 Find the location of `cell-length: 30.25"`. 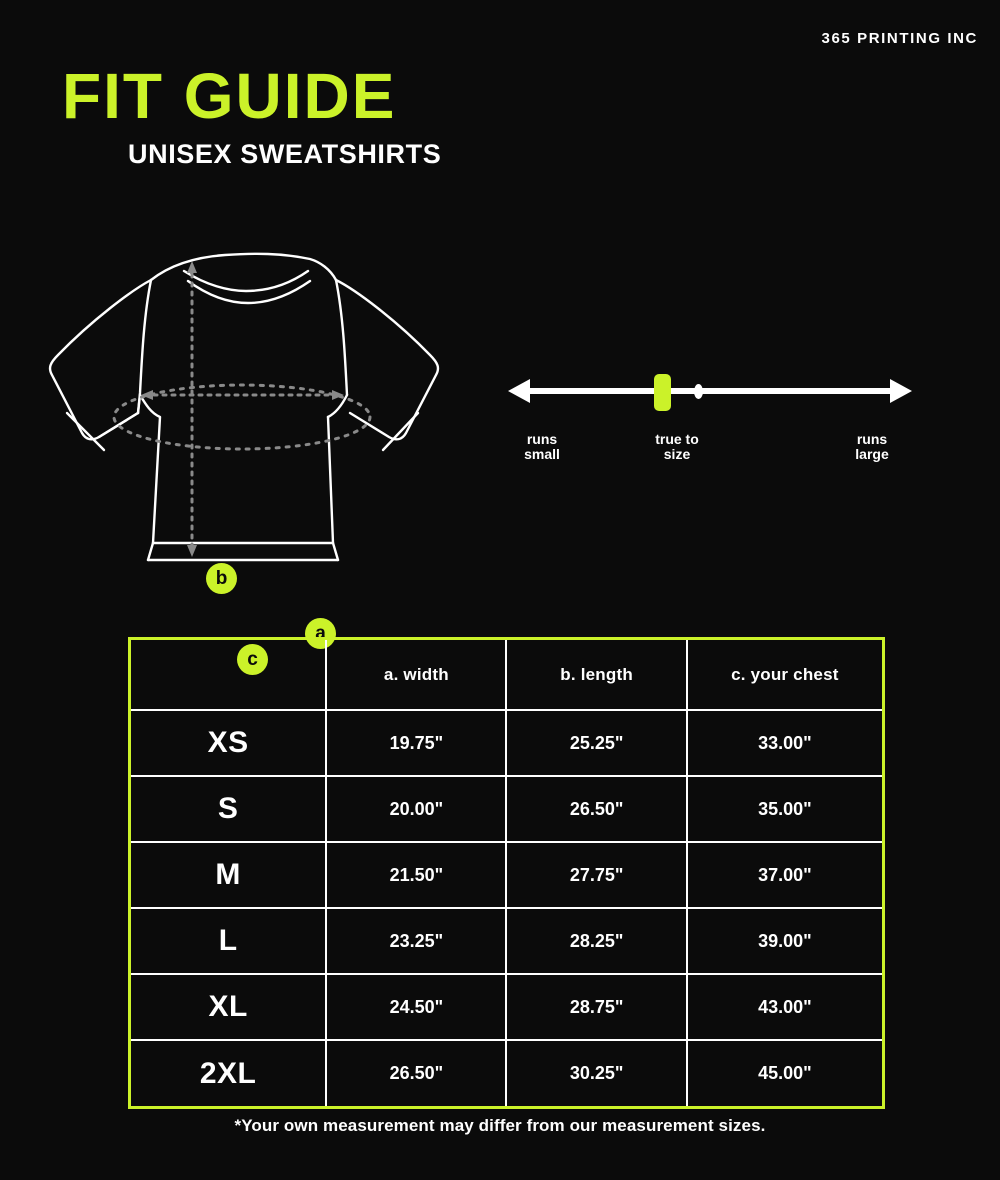

cell-length: 30.25" is located at coordinates (596, 1072).